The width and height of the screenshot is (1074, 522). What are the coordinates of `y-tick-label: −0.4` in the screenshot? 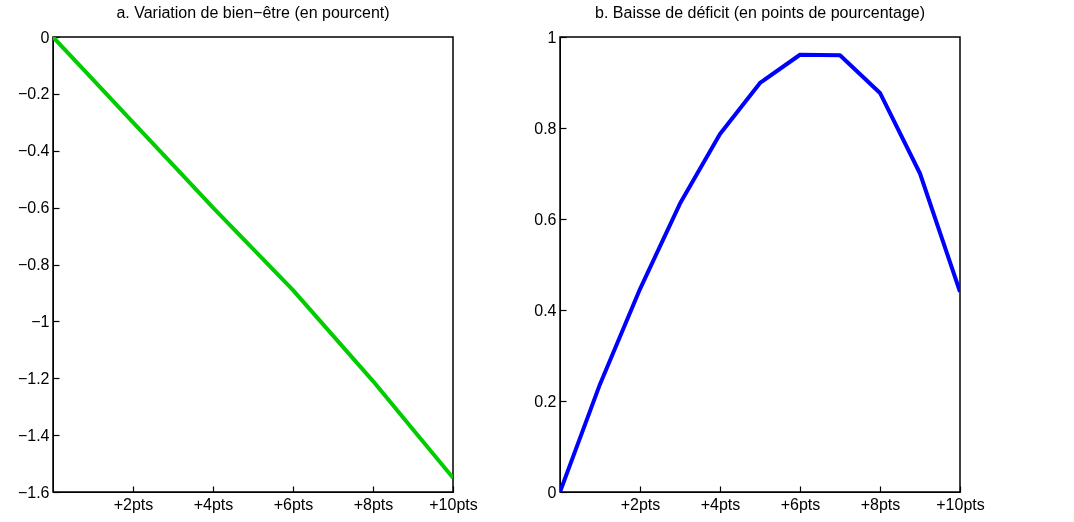 It's located at (33, 151).